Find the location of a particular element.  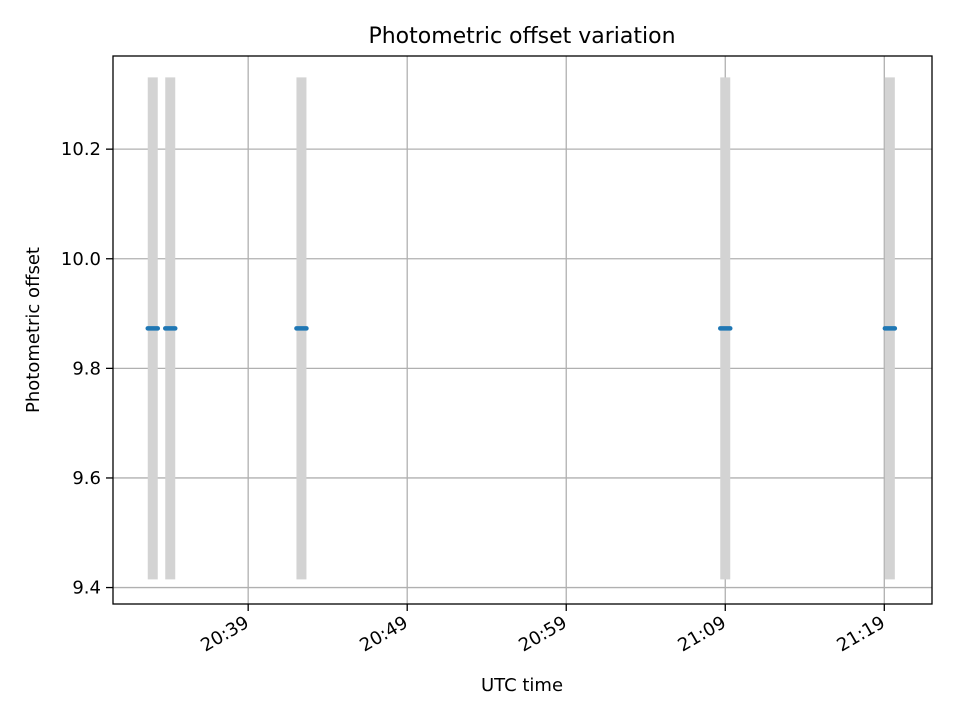

x-axis-label: UTC time is located at coordinates (522, 685).